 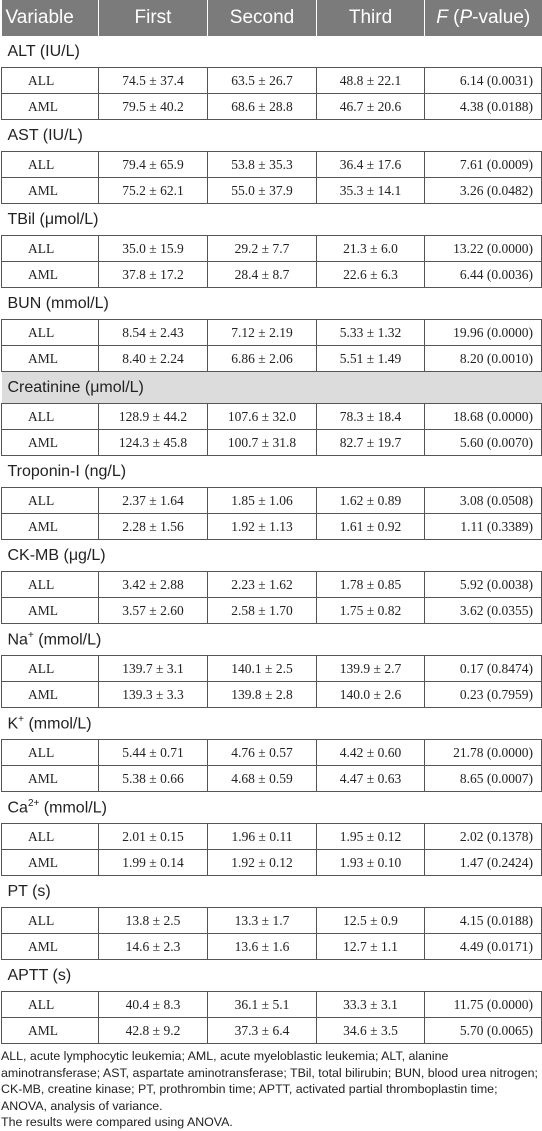 What do you see at coordinates (262, 274) in the screenshot?
I see `cell-second: 28.4 ± 8.7` at bounding box center [262, 274].